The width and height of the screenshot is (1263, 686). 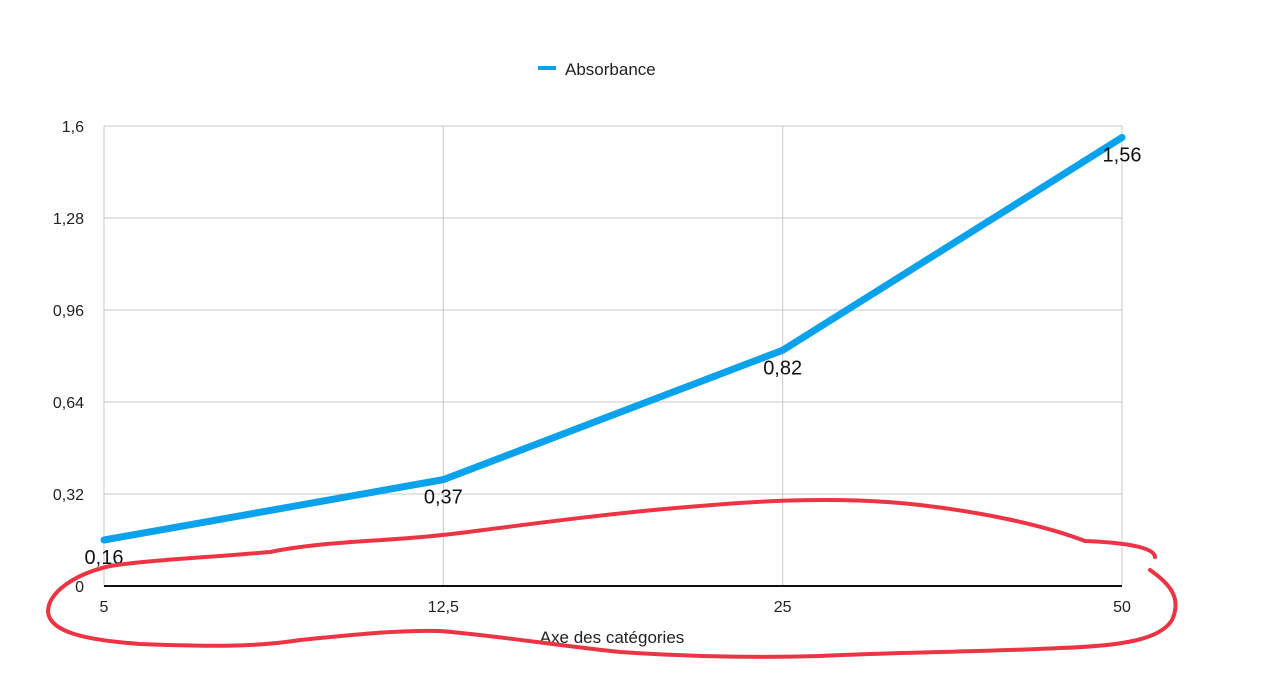 What do you see at coordinates (73, 127) in the screenshot?
I see `y-tick-label: 1,6` at bounding box center [73, 127].